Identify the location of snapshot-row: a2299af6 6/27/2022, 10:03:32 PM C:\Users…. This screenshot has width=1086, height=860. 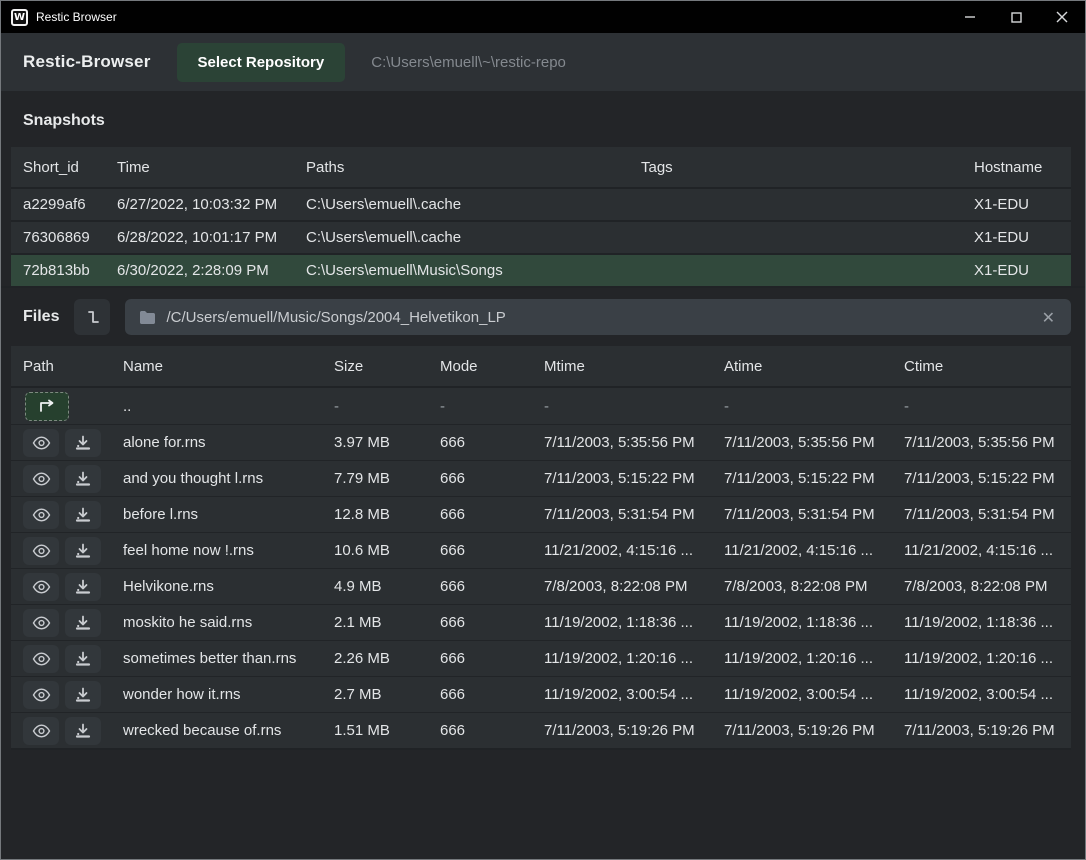
(541, 203).